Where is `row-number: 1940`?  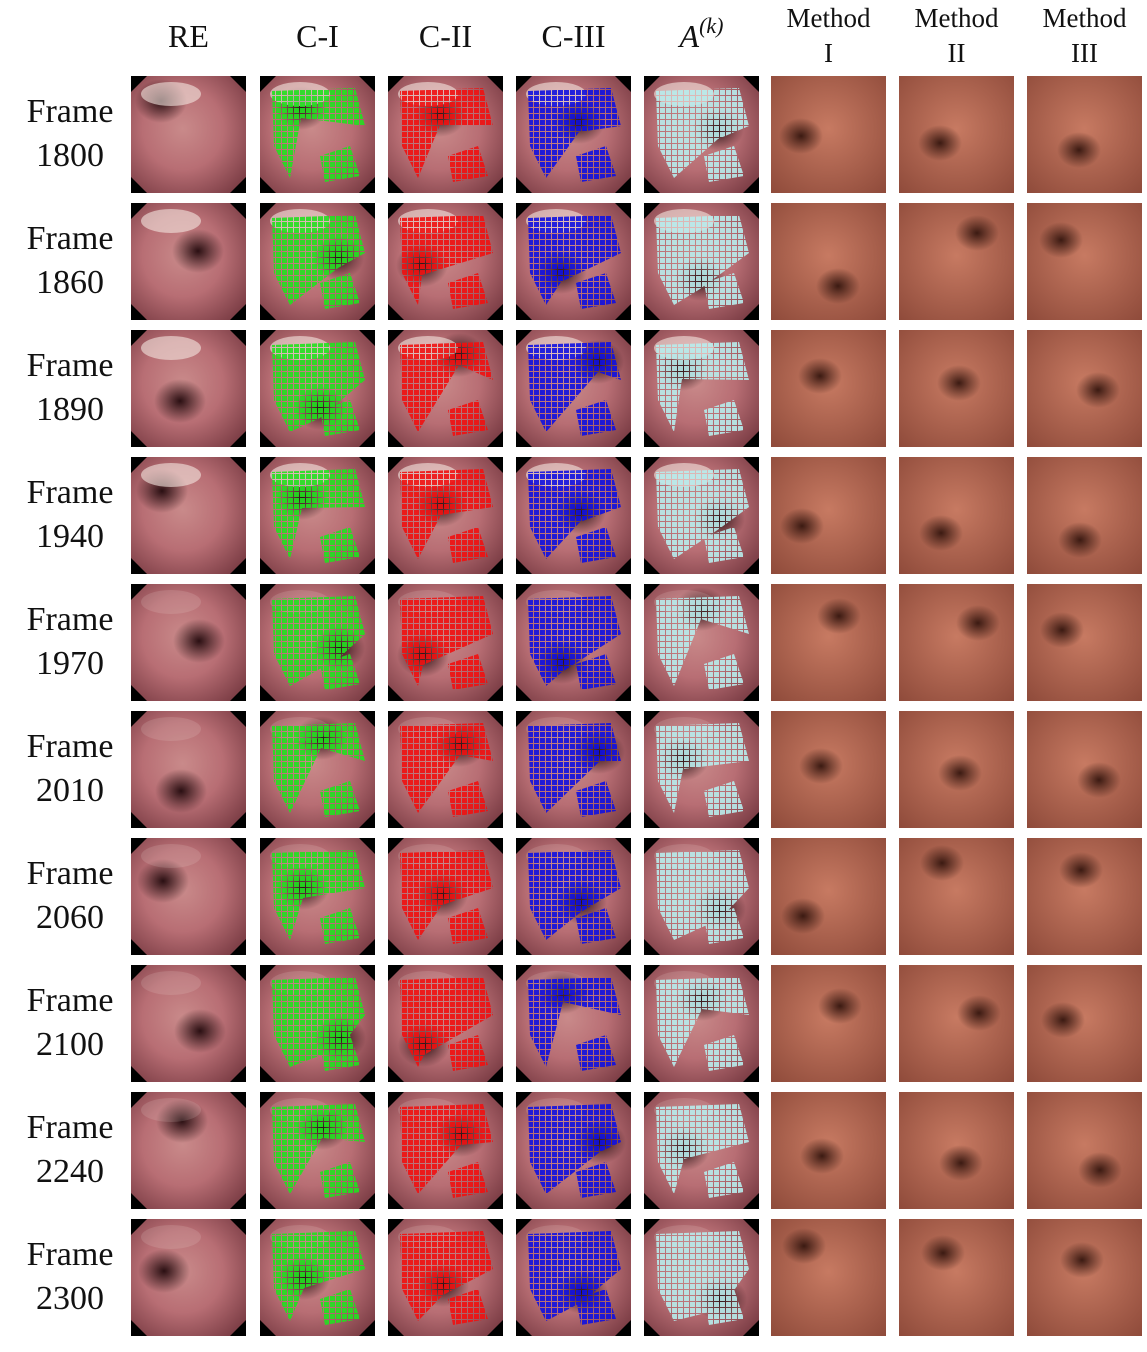 row-number: 1940 is located at coordinates (70, 536).